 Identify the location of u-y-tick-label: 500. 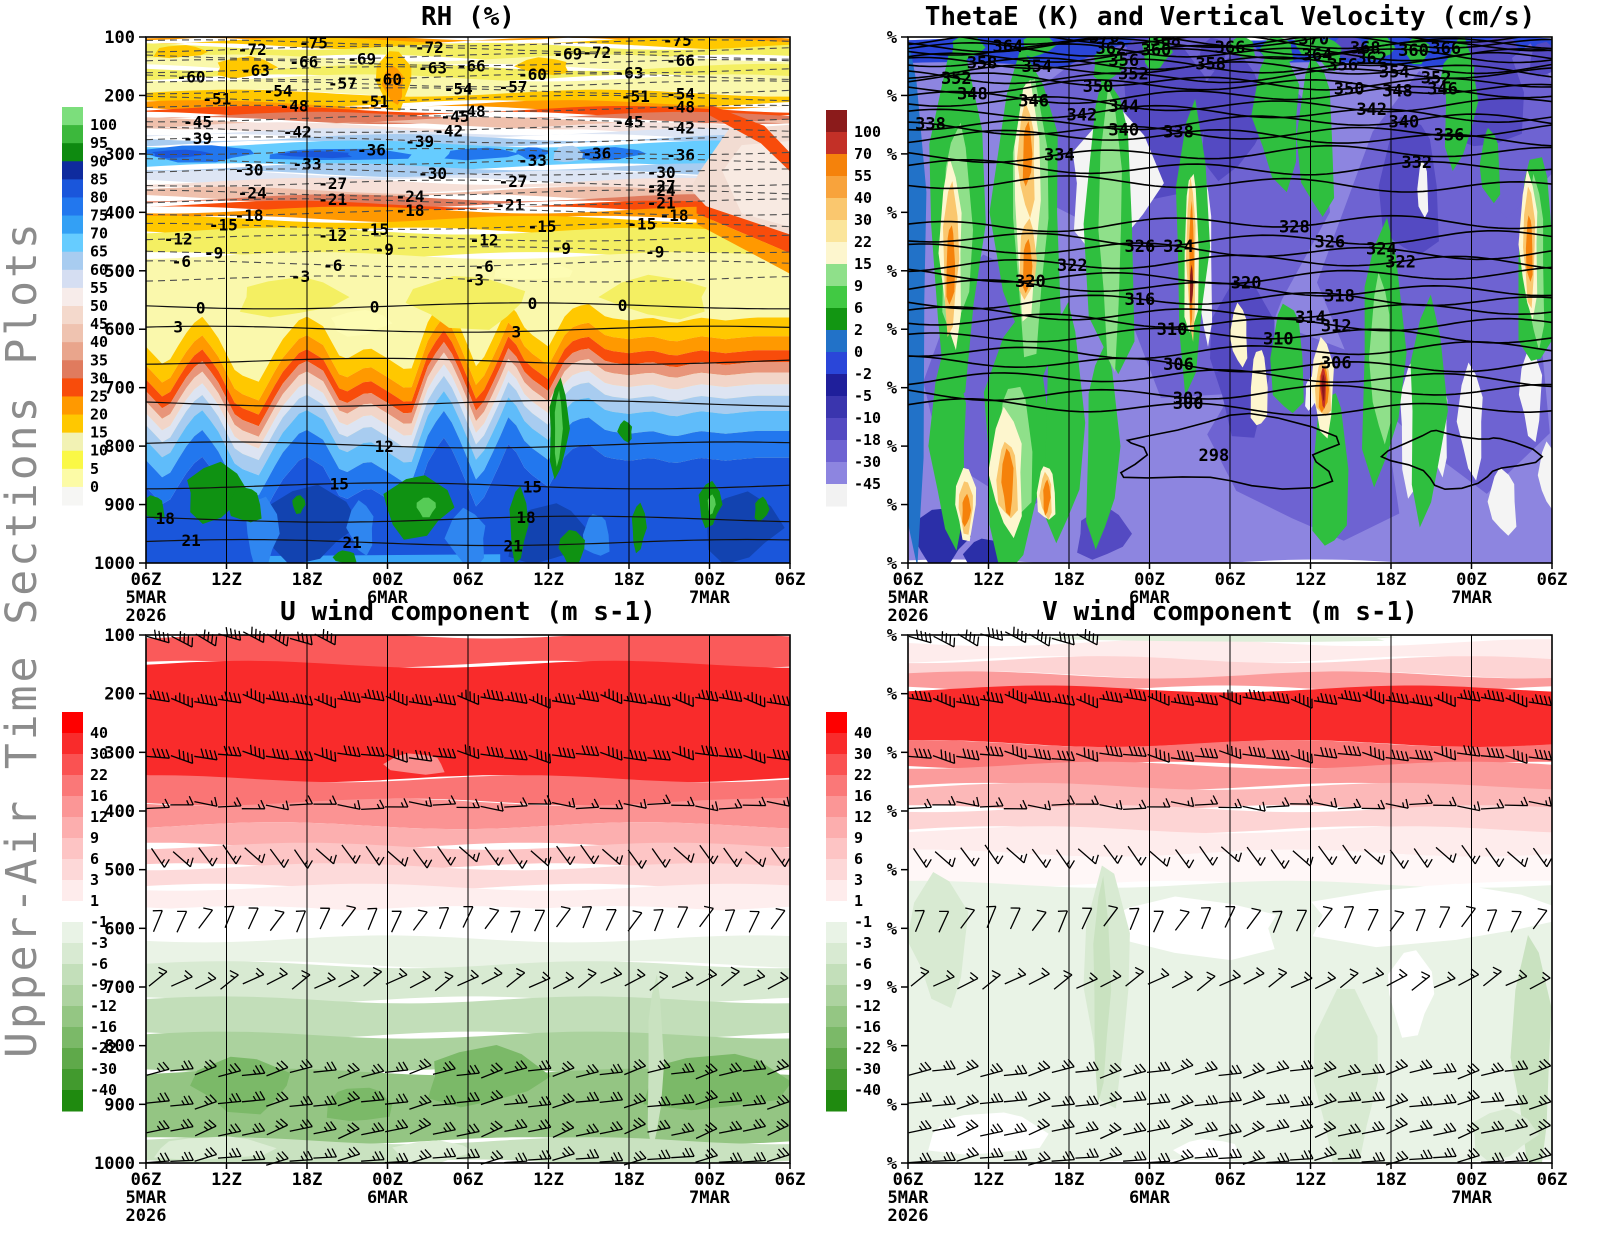
(119, 871).